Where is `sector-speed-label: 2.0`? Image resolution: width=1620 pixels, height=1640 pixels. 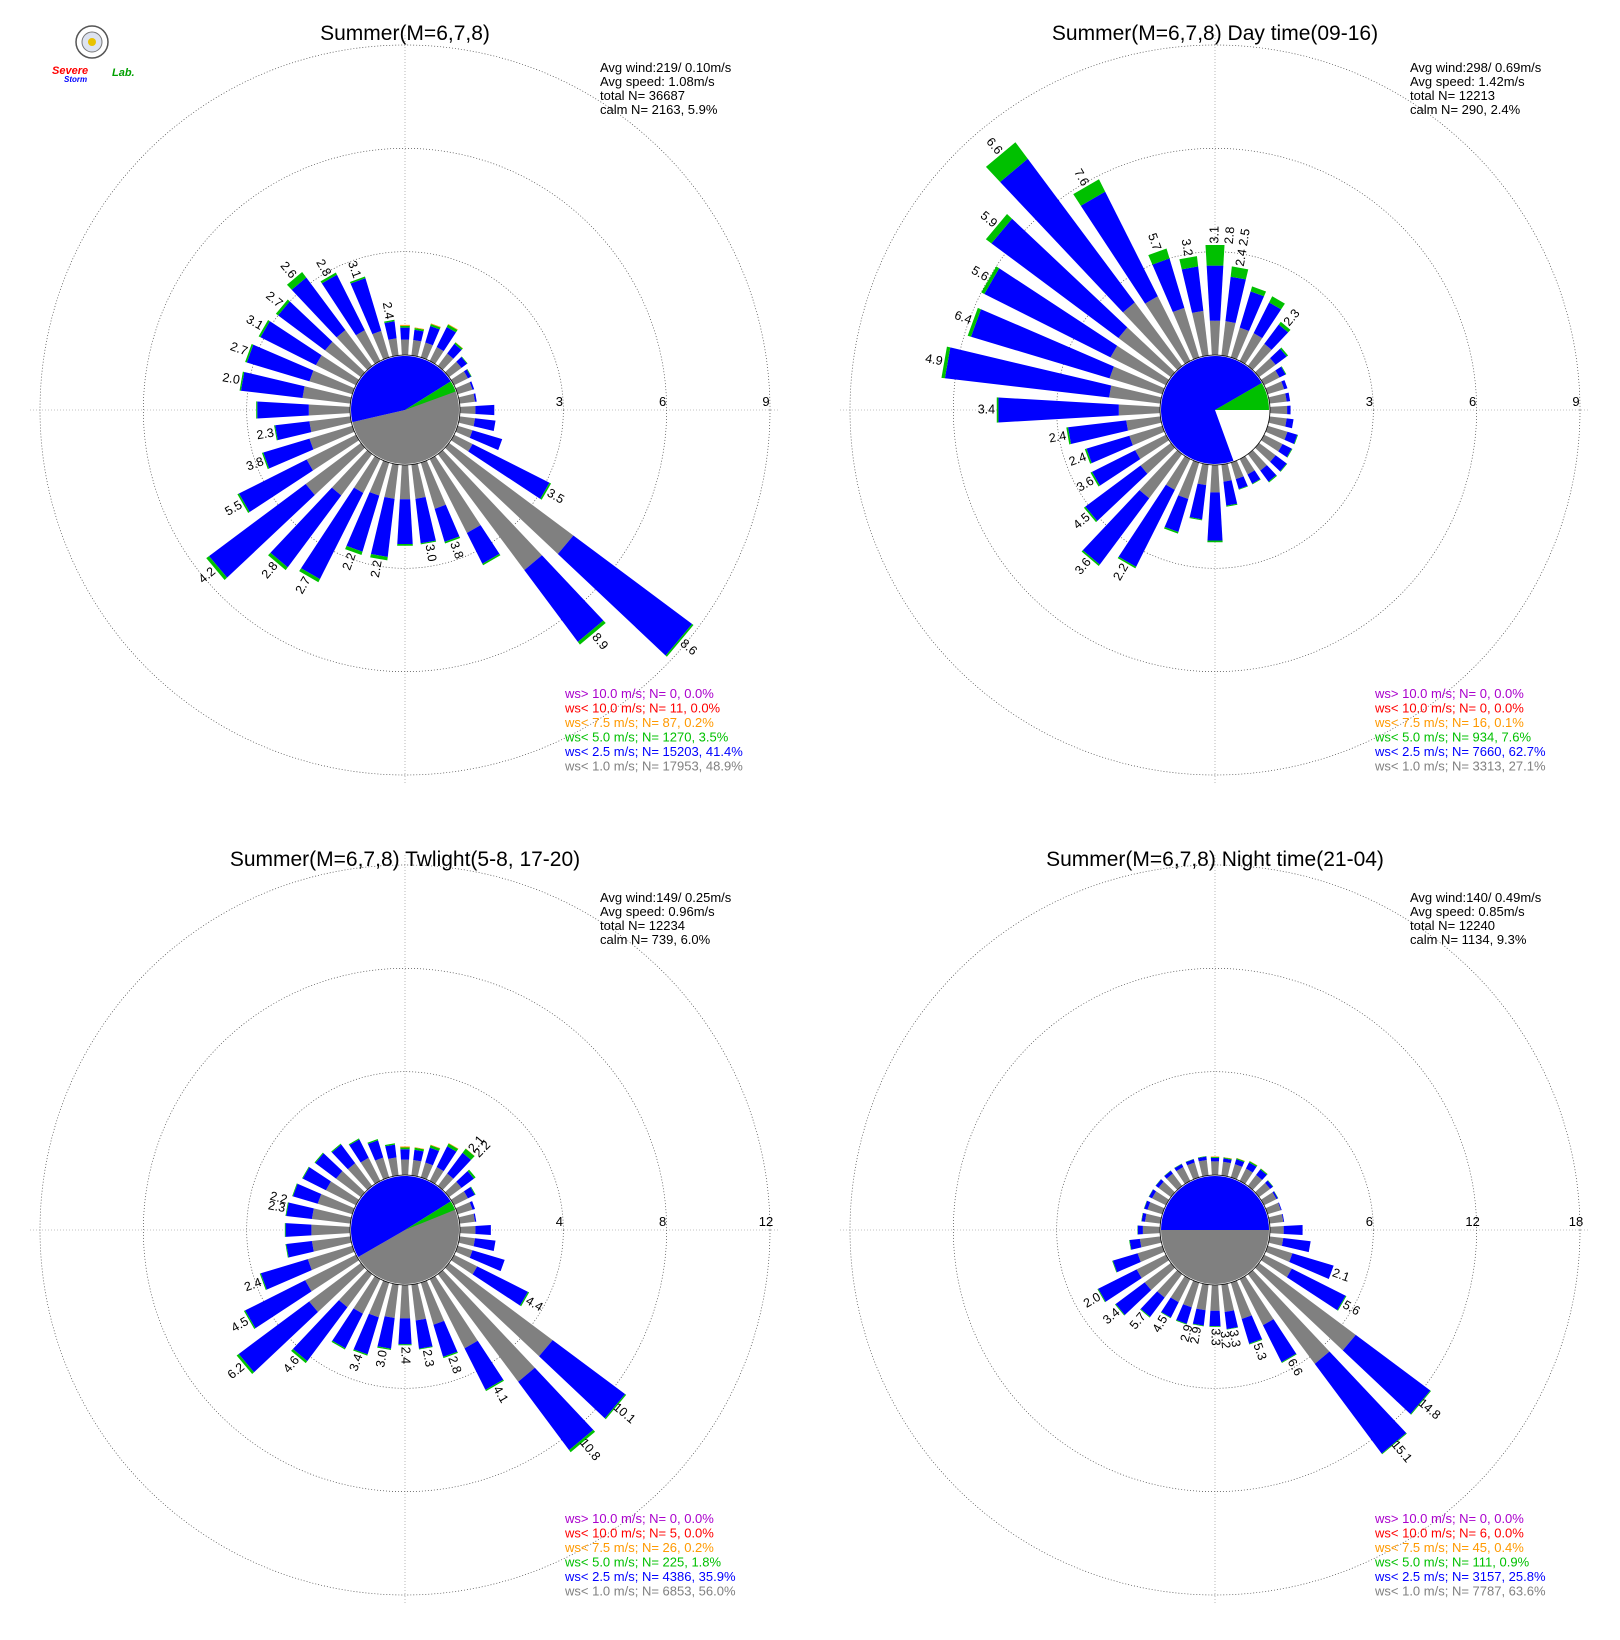 sector-speed-label: 2.0 is located at coordinates (231, 378).